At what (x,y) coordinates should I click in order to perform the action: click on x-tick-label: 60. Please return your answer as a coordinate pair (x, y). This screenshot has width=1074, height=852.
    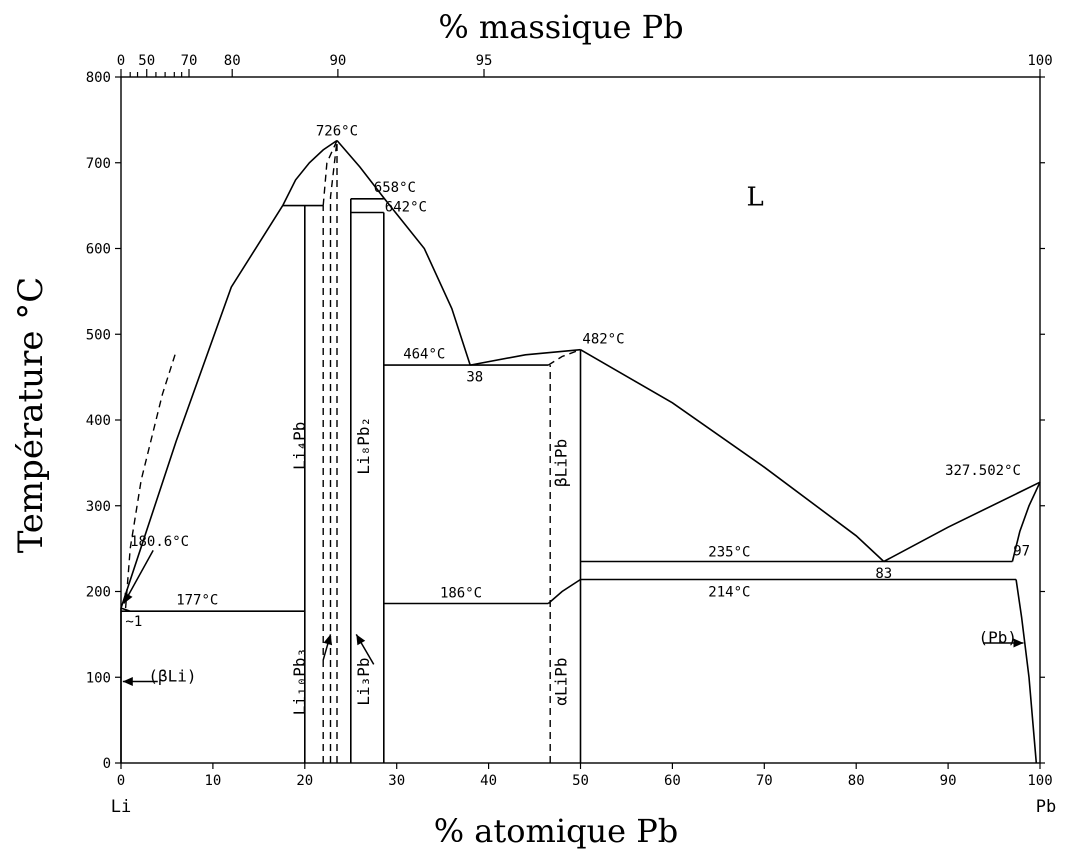
    Looking at the image, I should click on (672, 781).